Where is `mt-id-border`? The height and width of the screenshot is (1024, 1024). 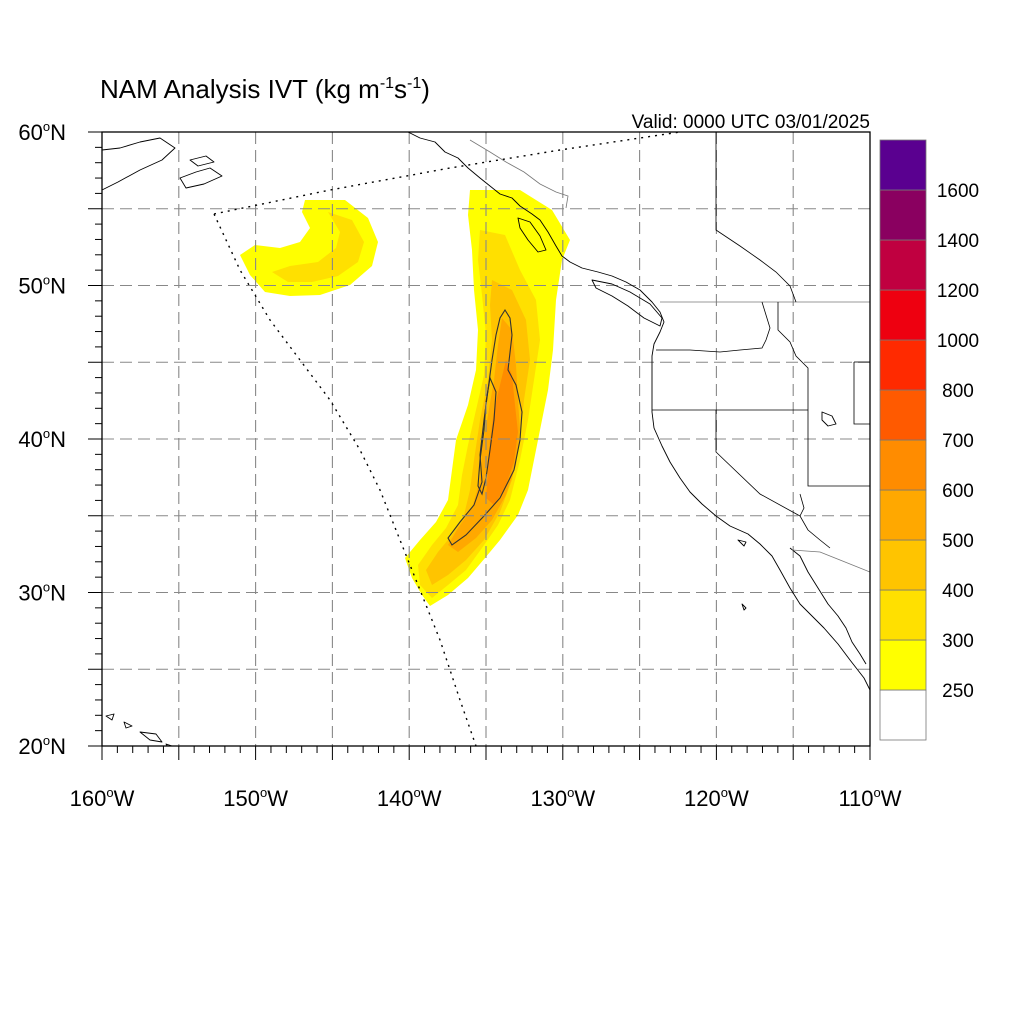 mt-id-border is located at coordinates (861, 393).